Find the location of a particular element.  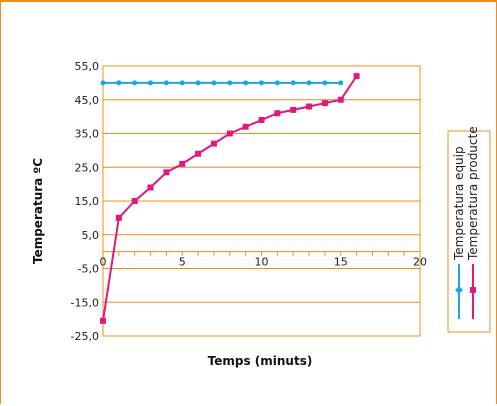

y-tick-label: 35,0 is located at coordinates (87, 134).